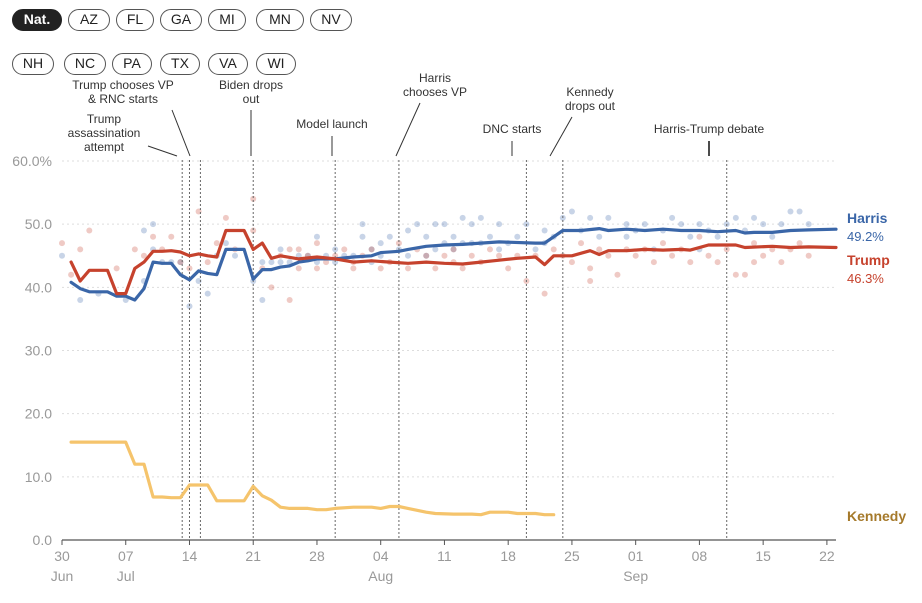 The width and height of the screenshot is (922, 603). What do you see at coordinates (38, 477) in the screenshot?
I see `y-tick-label: 10.0` at bounding box center [38, 477].